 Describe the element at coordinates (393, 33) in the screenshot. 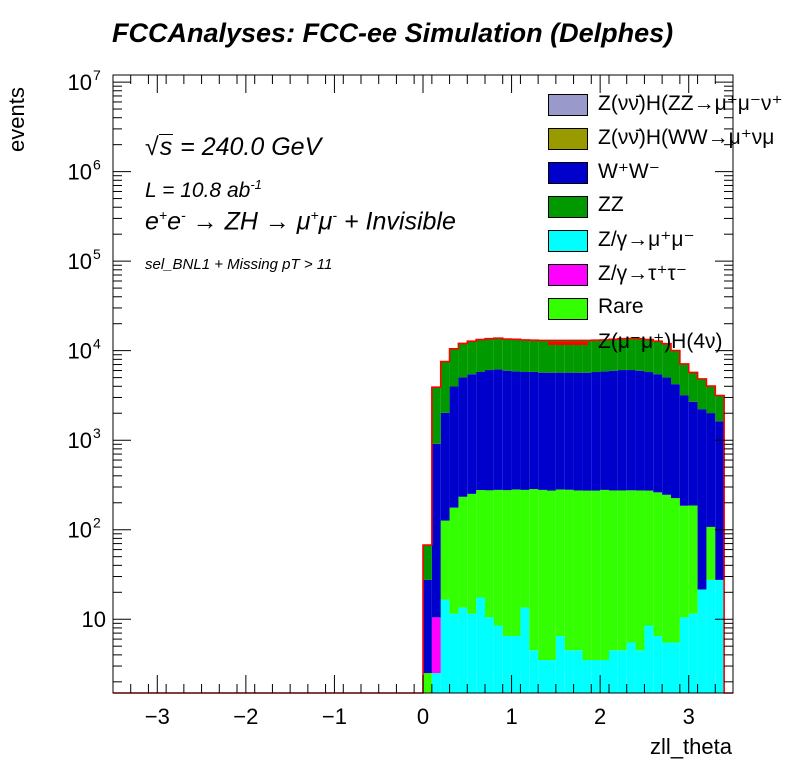

I see `chart-title: FCCAnalyses: FCC-ee Simulation (Delphes)` at that location.